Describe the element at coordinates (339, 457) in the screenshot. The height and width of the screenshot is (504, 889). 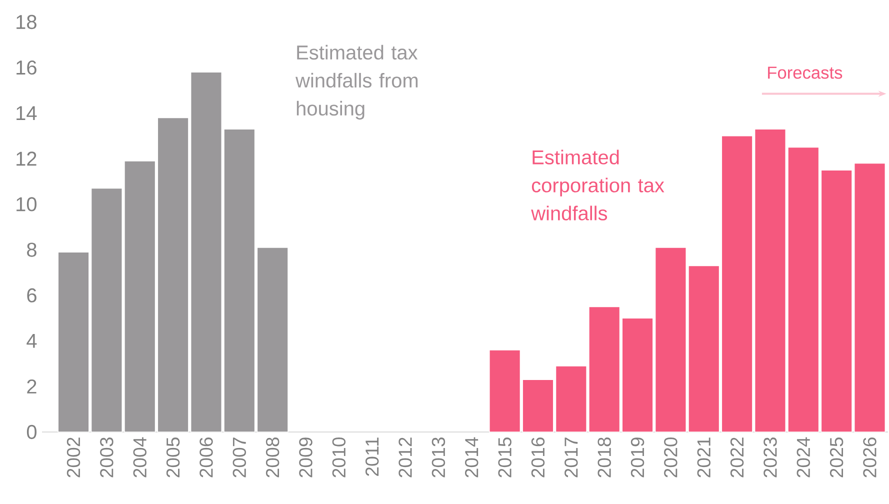
I see `x-tick-label: 2010` at that location.